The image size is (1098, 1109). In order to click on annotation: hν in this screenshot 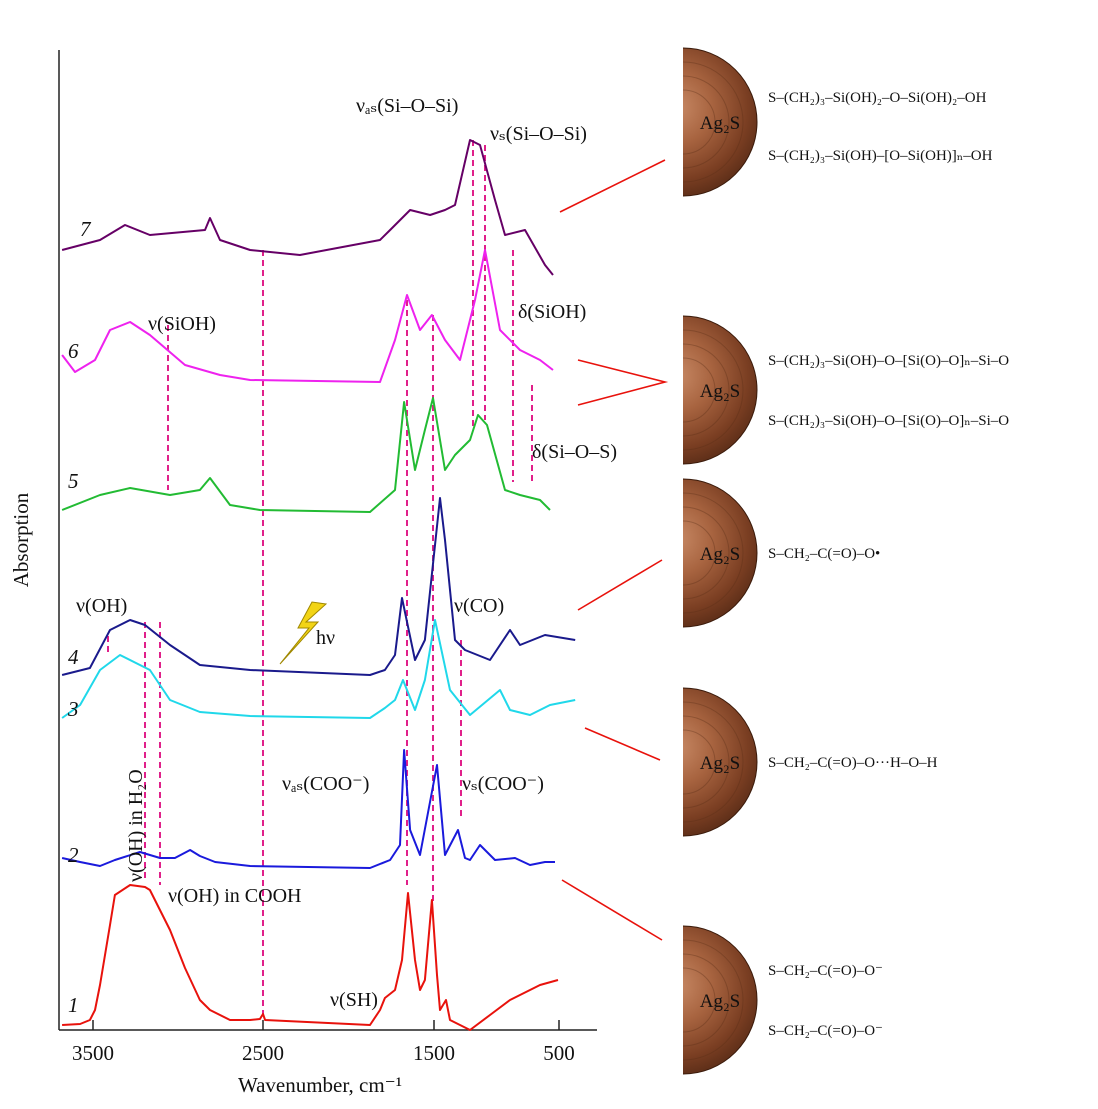, I will do `click(325, 638)`.